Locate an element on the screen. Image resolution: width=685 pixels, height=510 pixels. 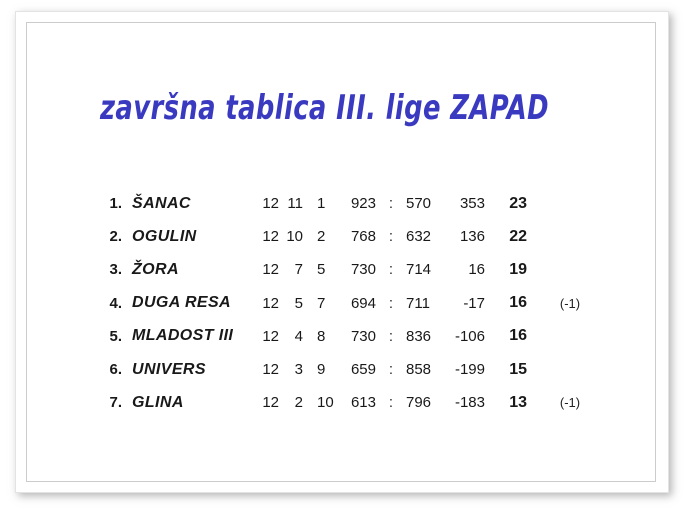
cell-losses: 9 is located at coordinates (321, 370).